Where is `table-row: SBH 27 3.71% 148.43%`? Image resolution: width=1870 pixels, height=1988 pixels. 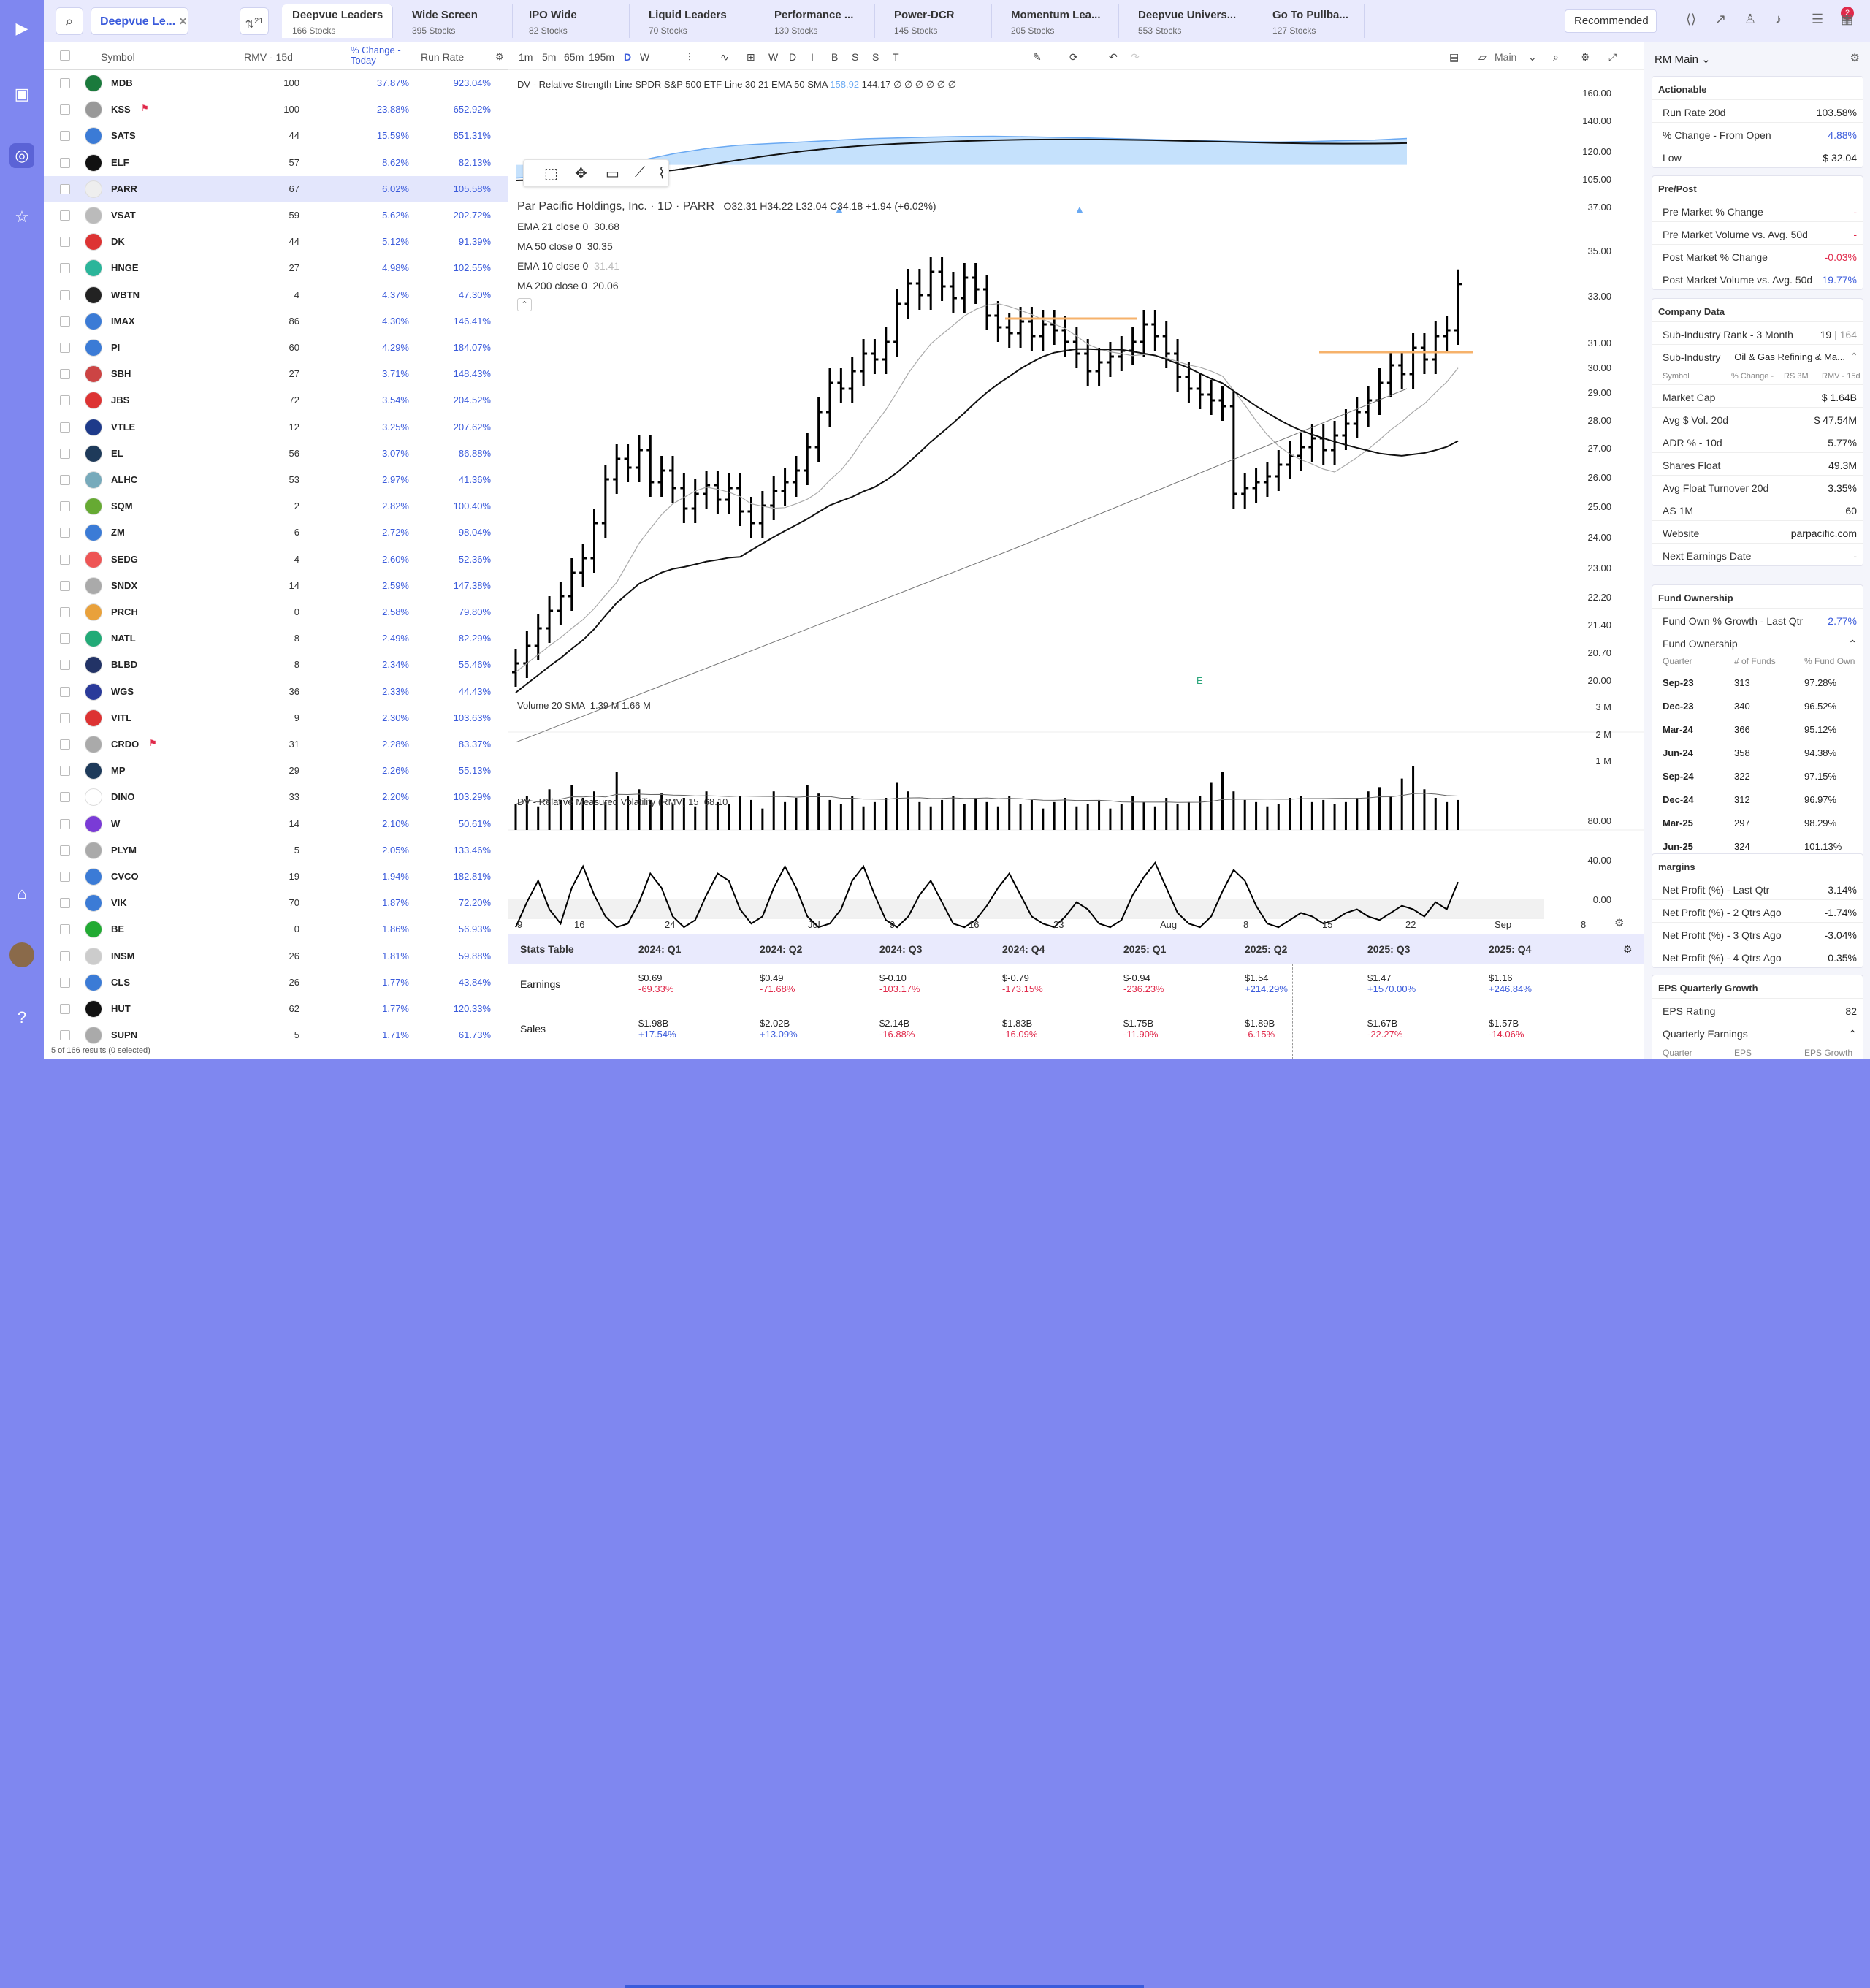
table-row: SBH 27 3.71% 148.43% is located at coordinates (276, 374).